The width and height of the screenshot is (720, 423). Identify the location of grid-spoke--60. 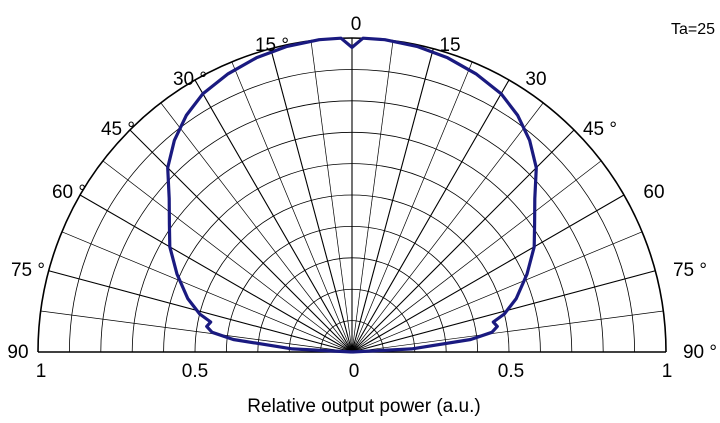
(216, 273).